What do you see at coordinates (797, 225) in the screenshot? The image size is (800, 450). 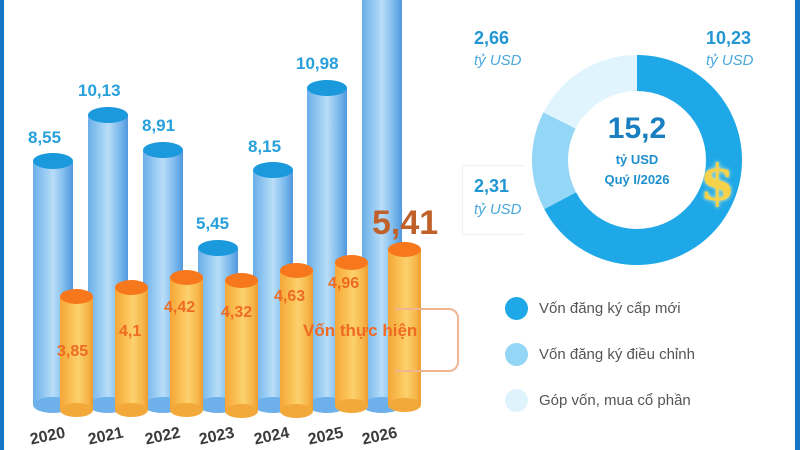 I see `frame-border-right` at bounding box center [797, 225].